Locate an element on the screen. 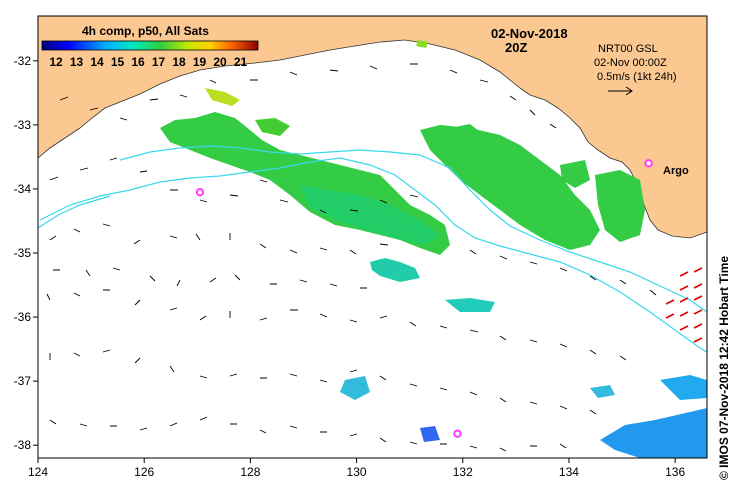 The image size is (749, 496). scale-label: 0.5m/s (1kt 24h) is located at coordinates (636, 77).